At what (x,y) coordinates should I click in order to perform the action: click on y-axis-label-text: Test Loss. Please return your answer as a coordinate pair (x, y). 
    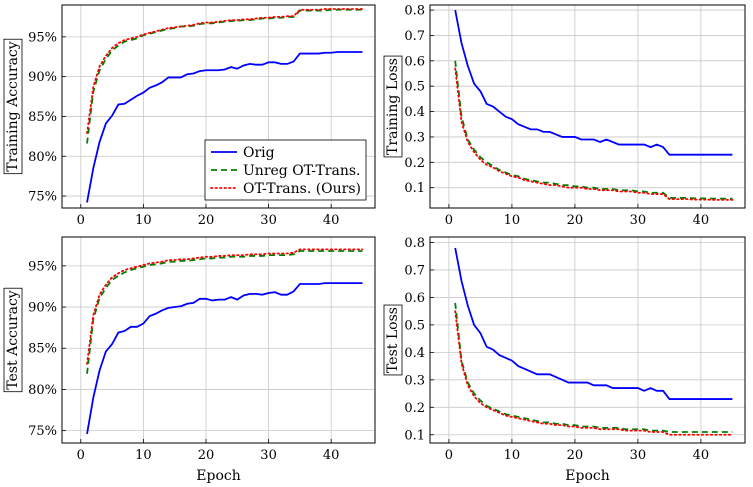
    Looking at the image, I should click on (393, 340).